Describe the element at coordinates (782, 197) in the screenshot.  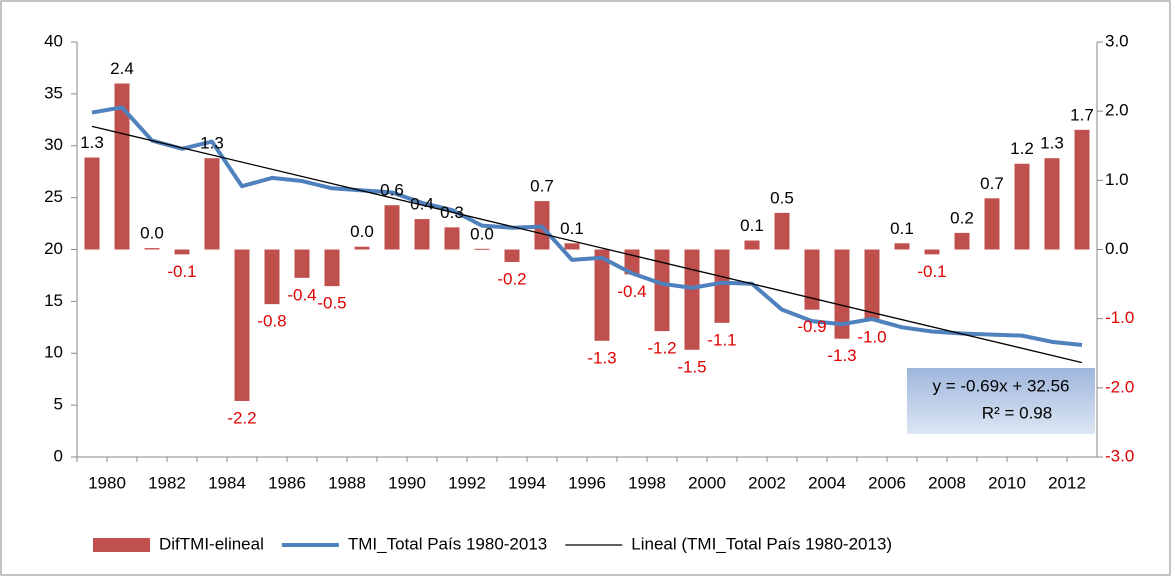
I see `data-label: 0.5` at that location.